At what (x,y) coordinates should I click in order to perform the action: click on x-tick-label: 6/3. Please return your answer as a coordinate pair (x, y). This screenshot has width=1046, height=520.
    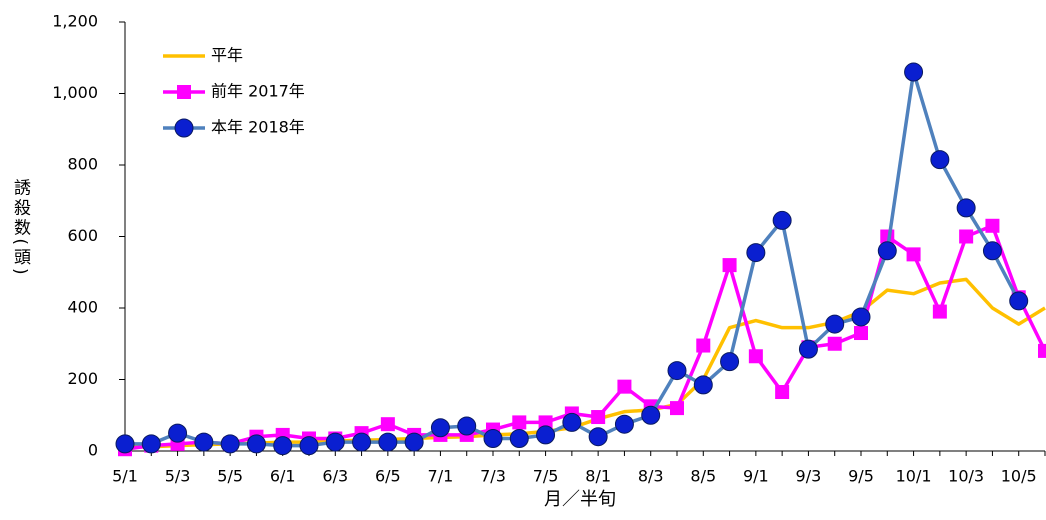
    Looking at the image, I should click on (335, 476).